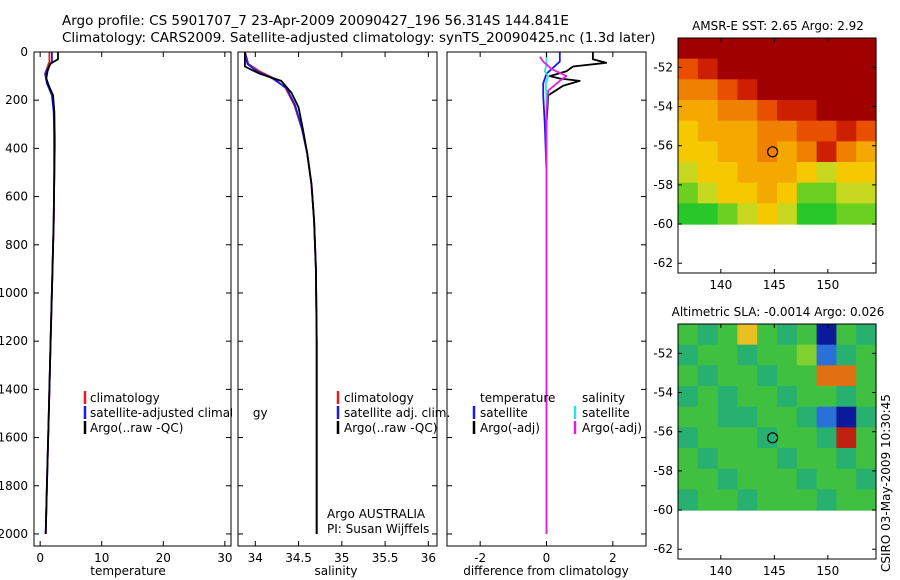 The image size is (900, 580). I want to click on sst-map-ticks: 140 145 150 -52 -54 -56 -58 -60 -62, so click(764, 165).